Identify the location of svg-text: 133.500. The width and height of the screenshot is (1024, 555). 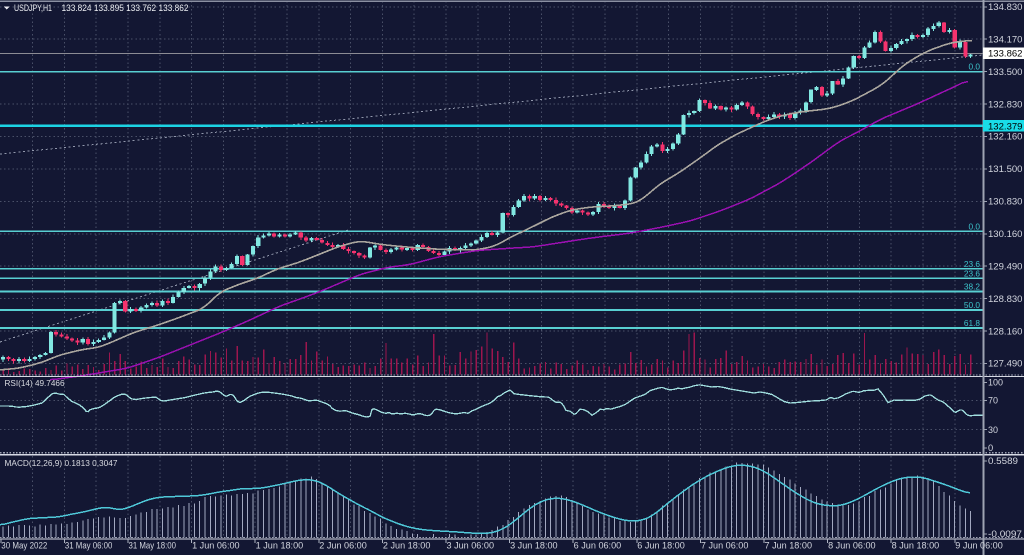
(1005, 72).